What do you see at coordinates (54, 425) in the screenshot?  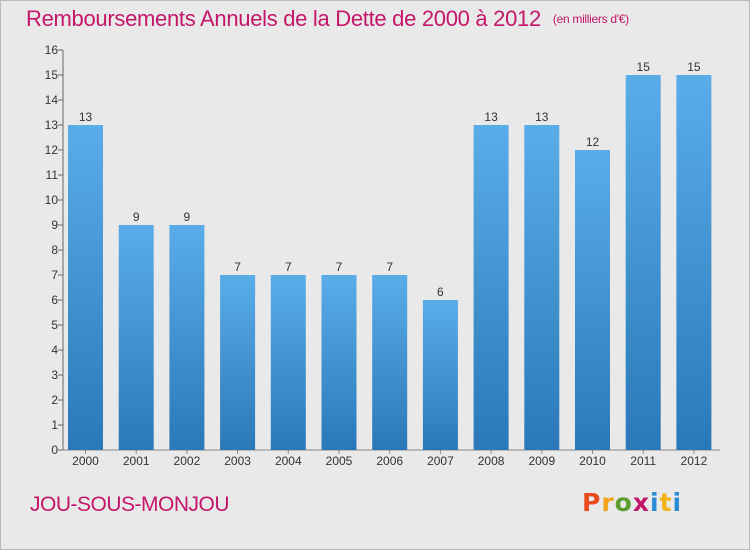 I see `y-tick-label: 1` at bounding box center [54, 425].